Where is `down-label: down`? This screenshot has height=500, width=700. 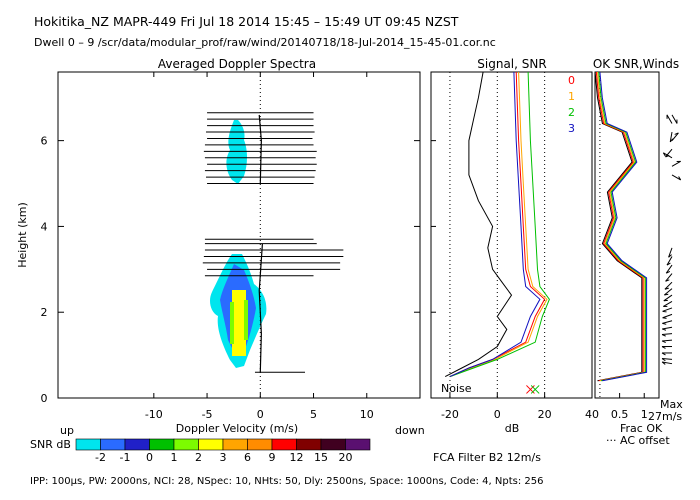
down-label: down is located at coordinates (410, 430).